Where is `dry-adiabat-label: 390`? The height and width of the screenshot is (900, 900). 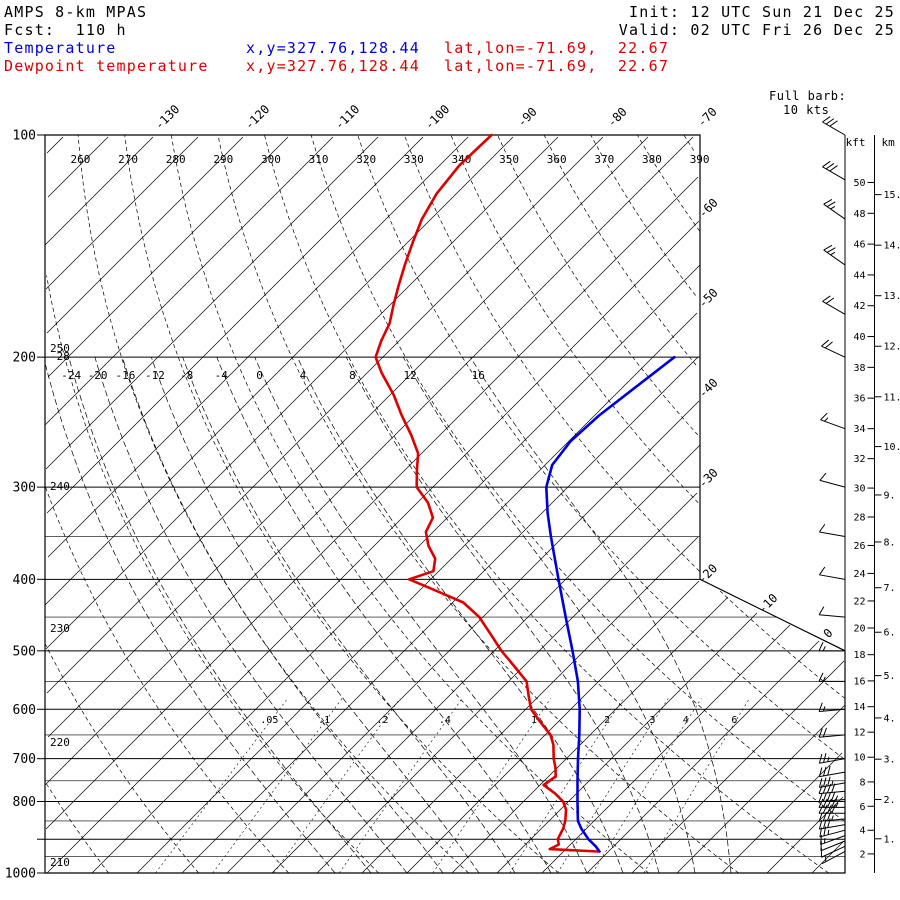
dry-adiabat-label: 390 is located at coordinates (700, 159).